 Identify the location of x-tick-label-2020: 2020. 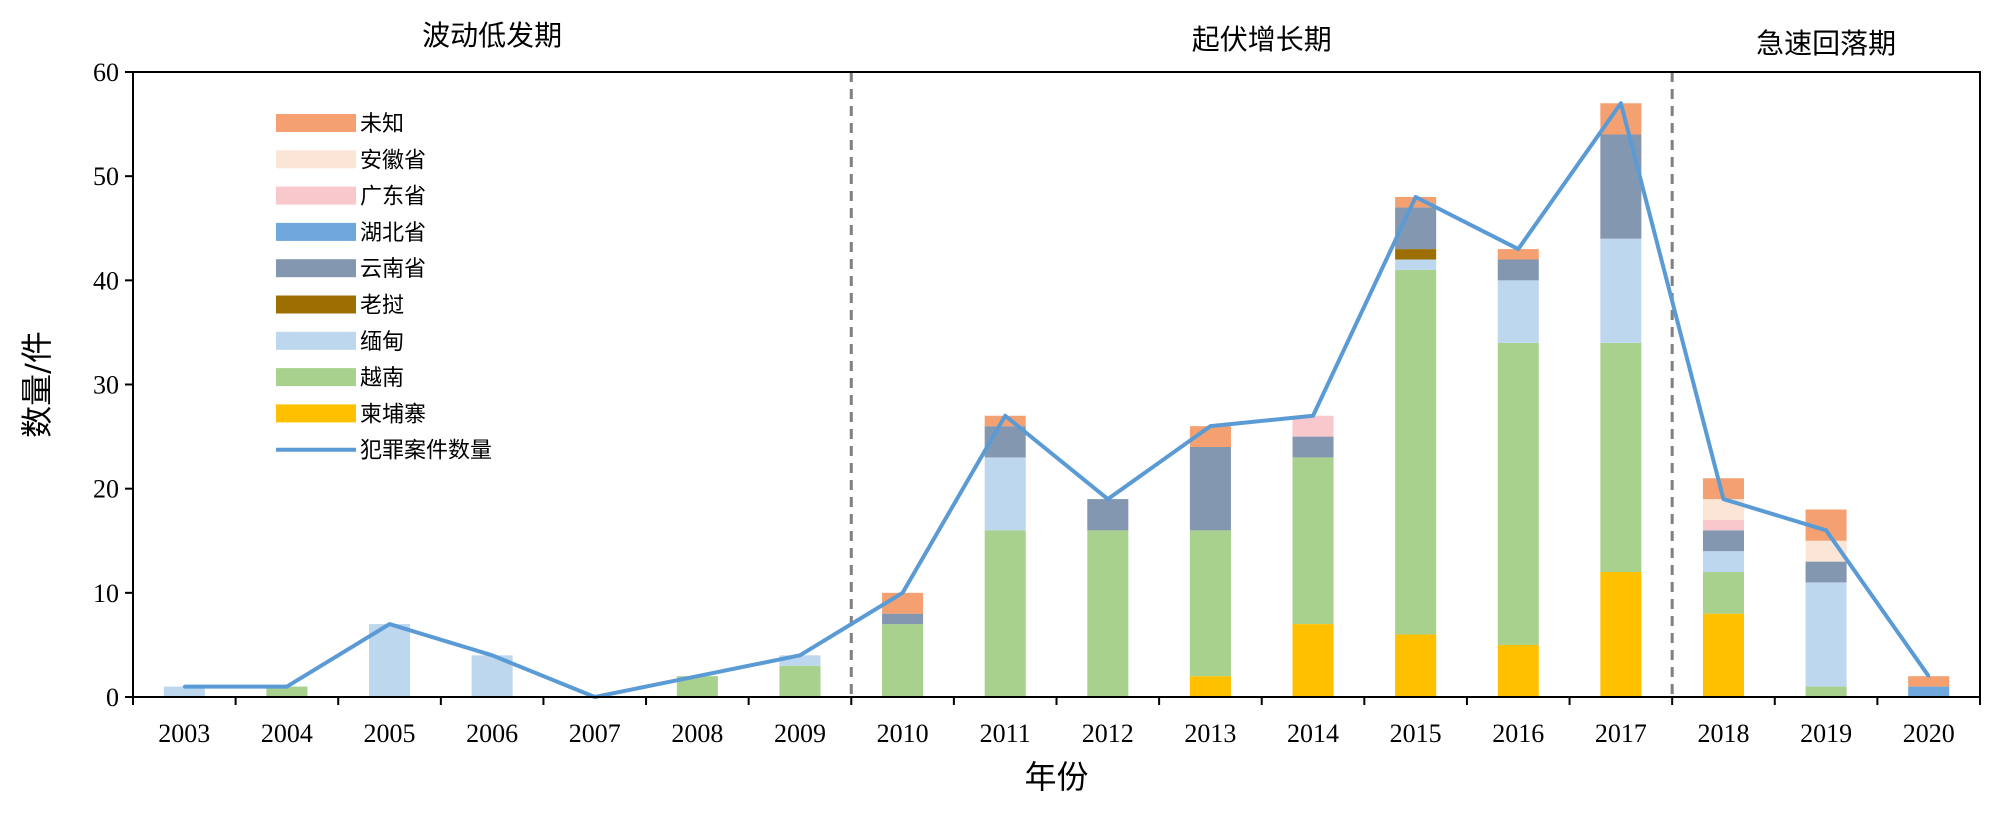
(1929, 733).